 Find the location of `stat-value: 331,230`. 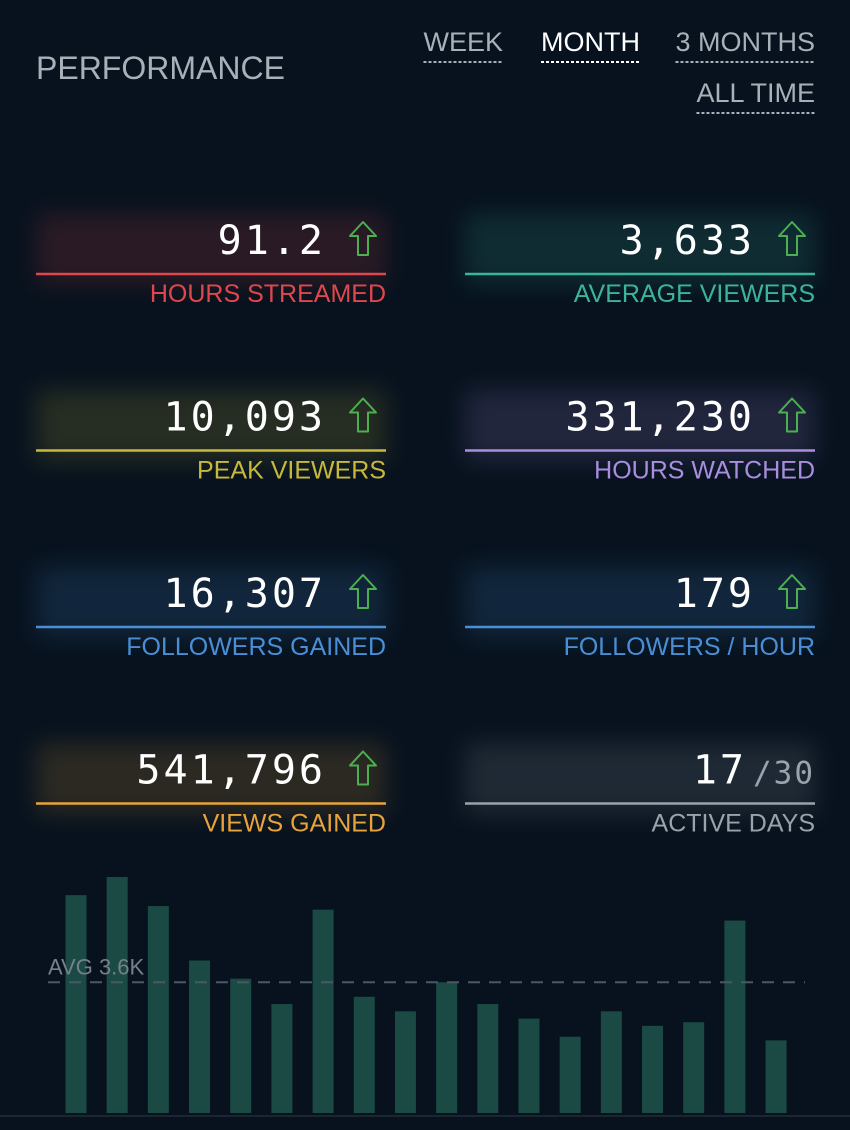

stat-value: 331,230 is located at coordinates (660, 418).